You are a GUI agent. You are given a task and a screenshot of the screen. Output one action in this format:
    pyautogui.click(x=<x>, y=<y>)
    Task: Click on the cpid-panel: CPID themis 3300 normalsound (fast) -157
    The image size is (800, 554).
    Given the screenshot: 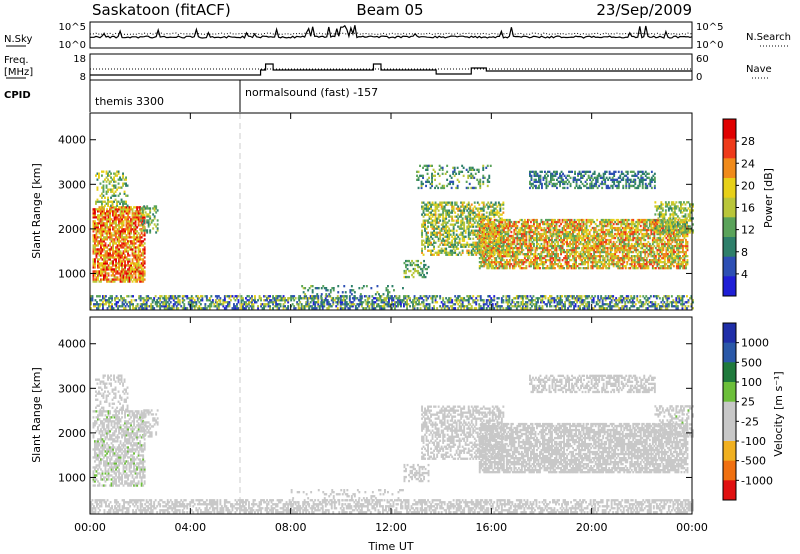 What is the action you would take?
    pyautogui.click(x=191, y=96)
    